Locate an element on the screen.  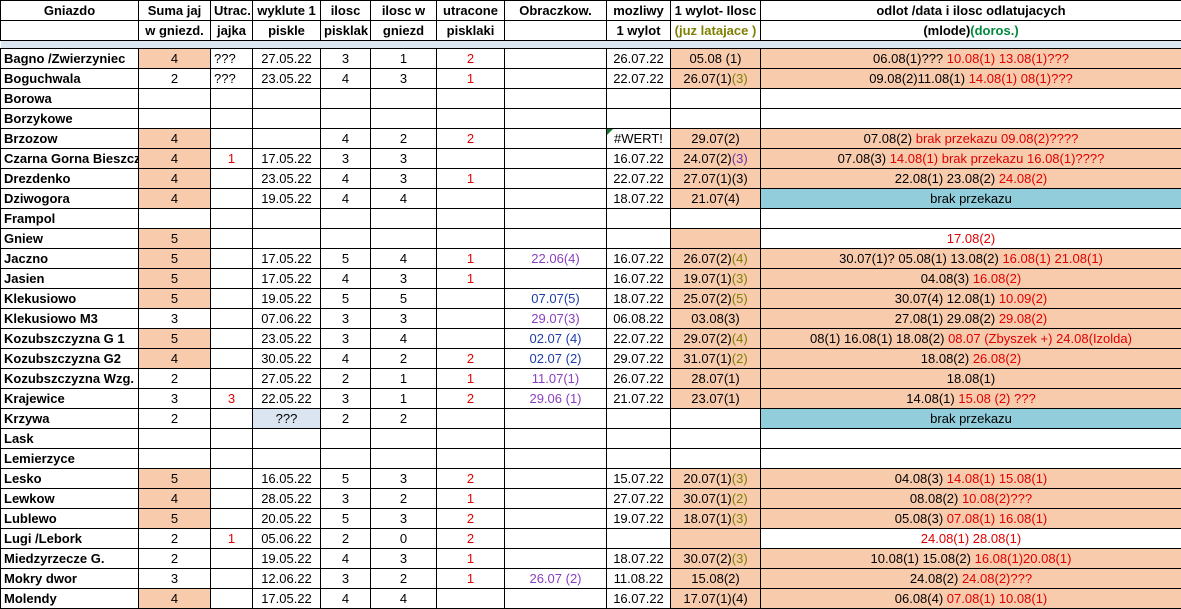
header2-pisklaki: pisklaki is located at coordinates (471, 31).